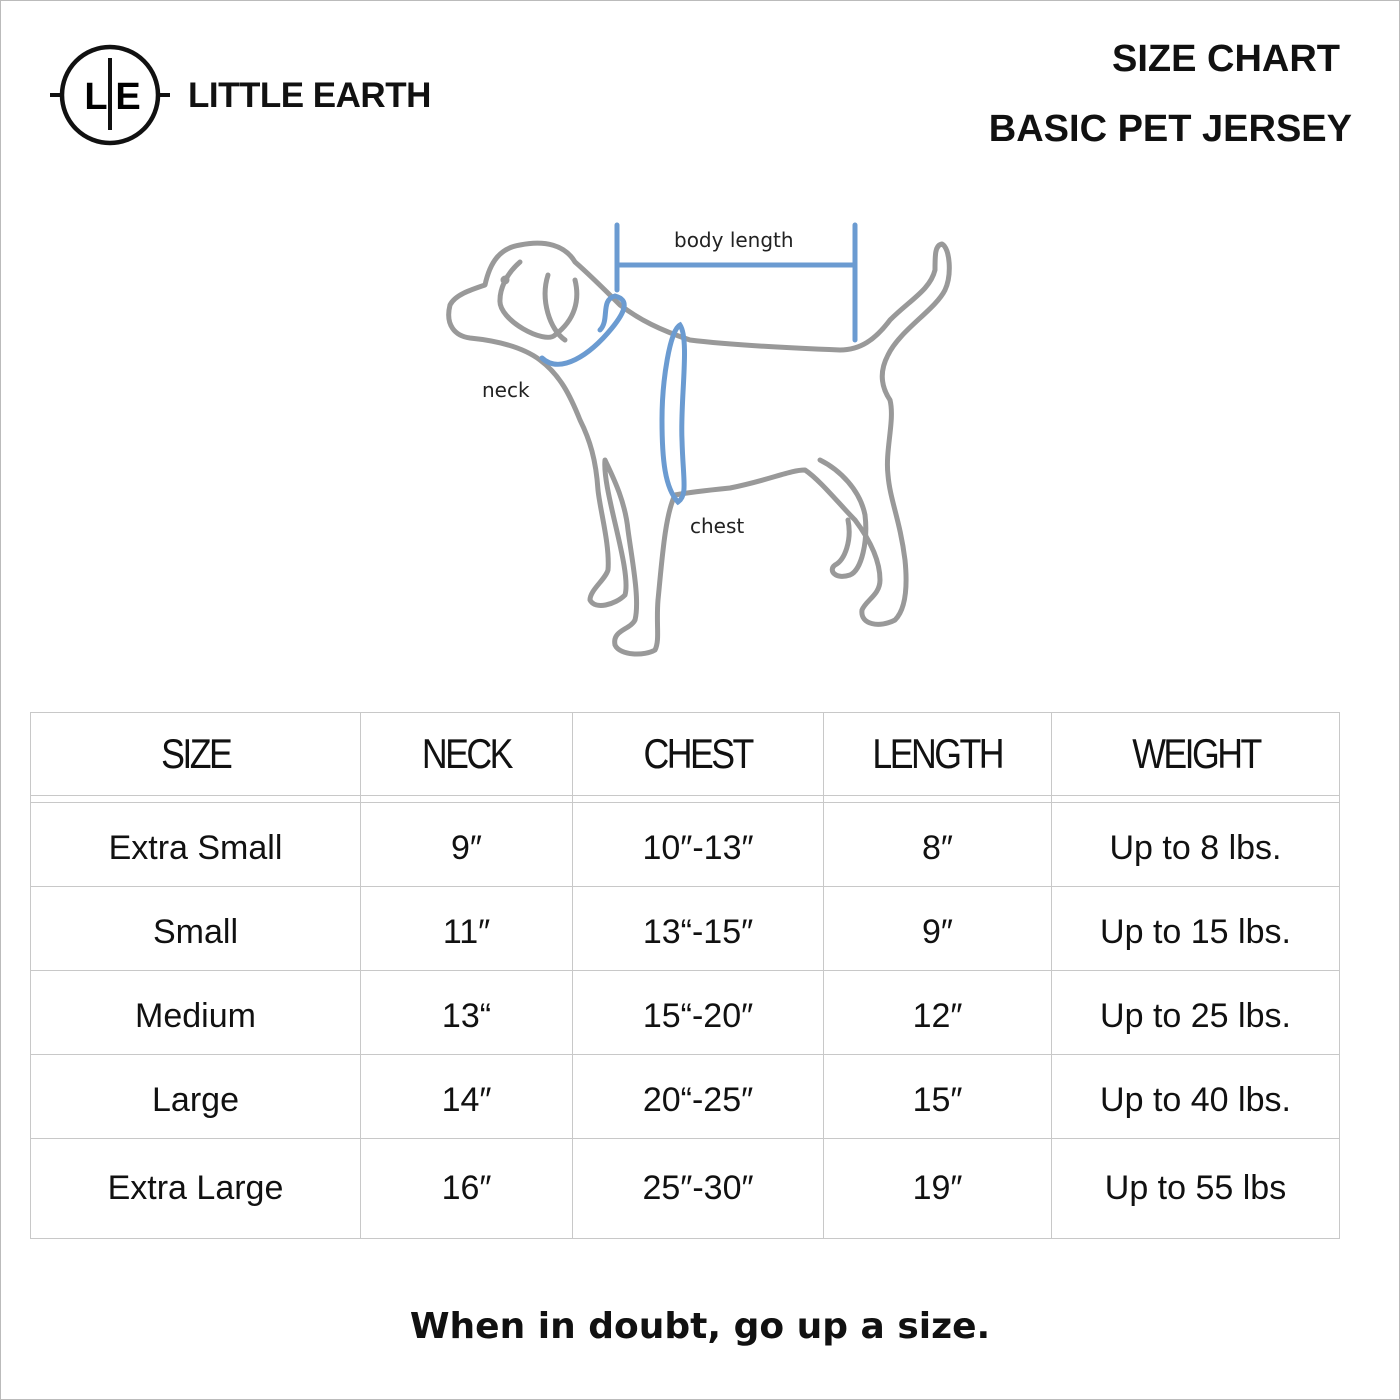 The width and height of the screenshot is (1400, 1400). Describe the element at coordinates (1195, 754) in the screenshot. I see `column-header: WEIGHT` at that location.